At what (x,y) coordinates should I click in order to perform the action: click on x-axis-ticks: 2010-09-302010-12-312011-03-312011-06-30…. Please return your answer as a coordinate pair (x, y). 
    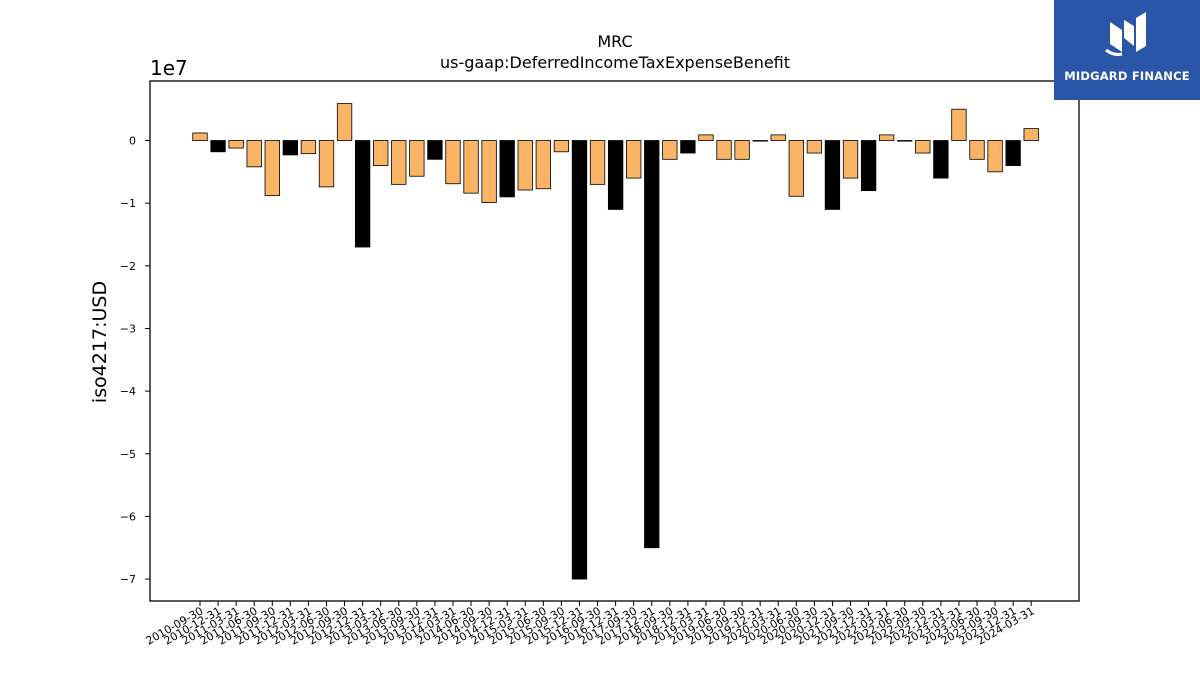
    Looking at the image, I should click on (590, 624).